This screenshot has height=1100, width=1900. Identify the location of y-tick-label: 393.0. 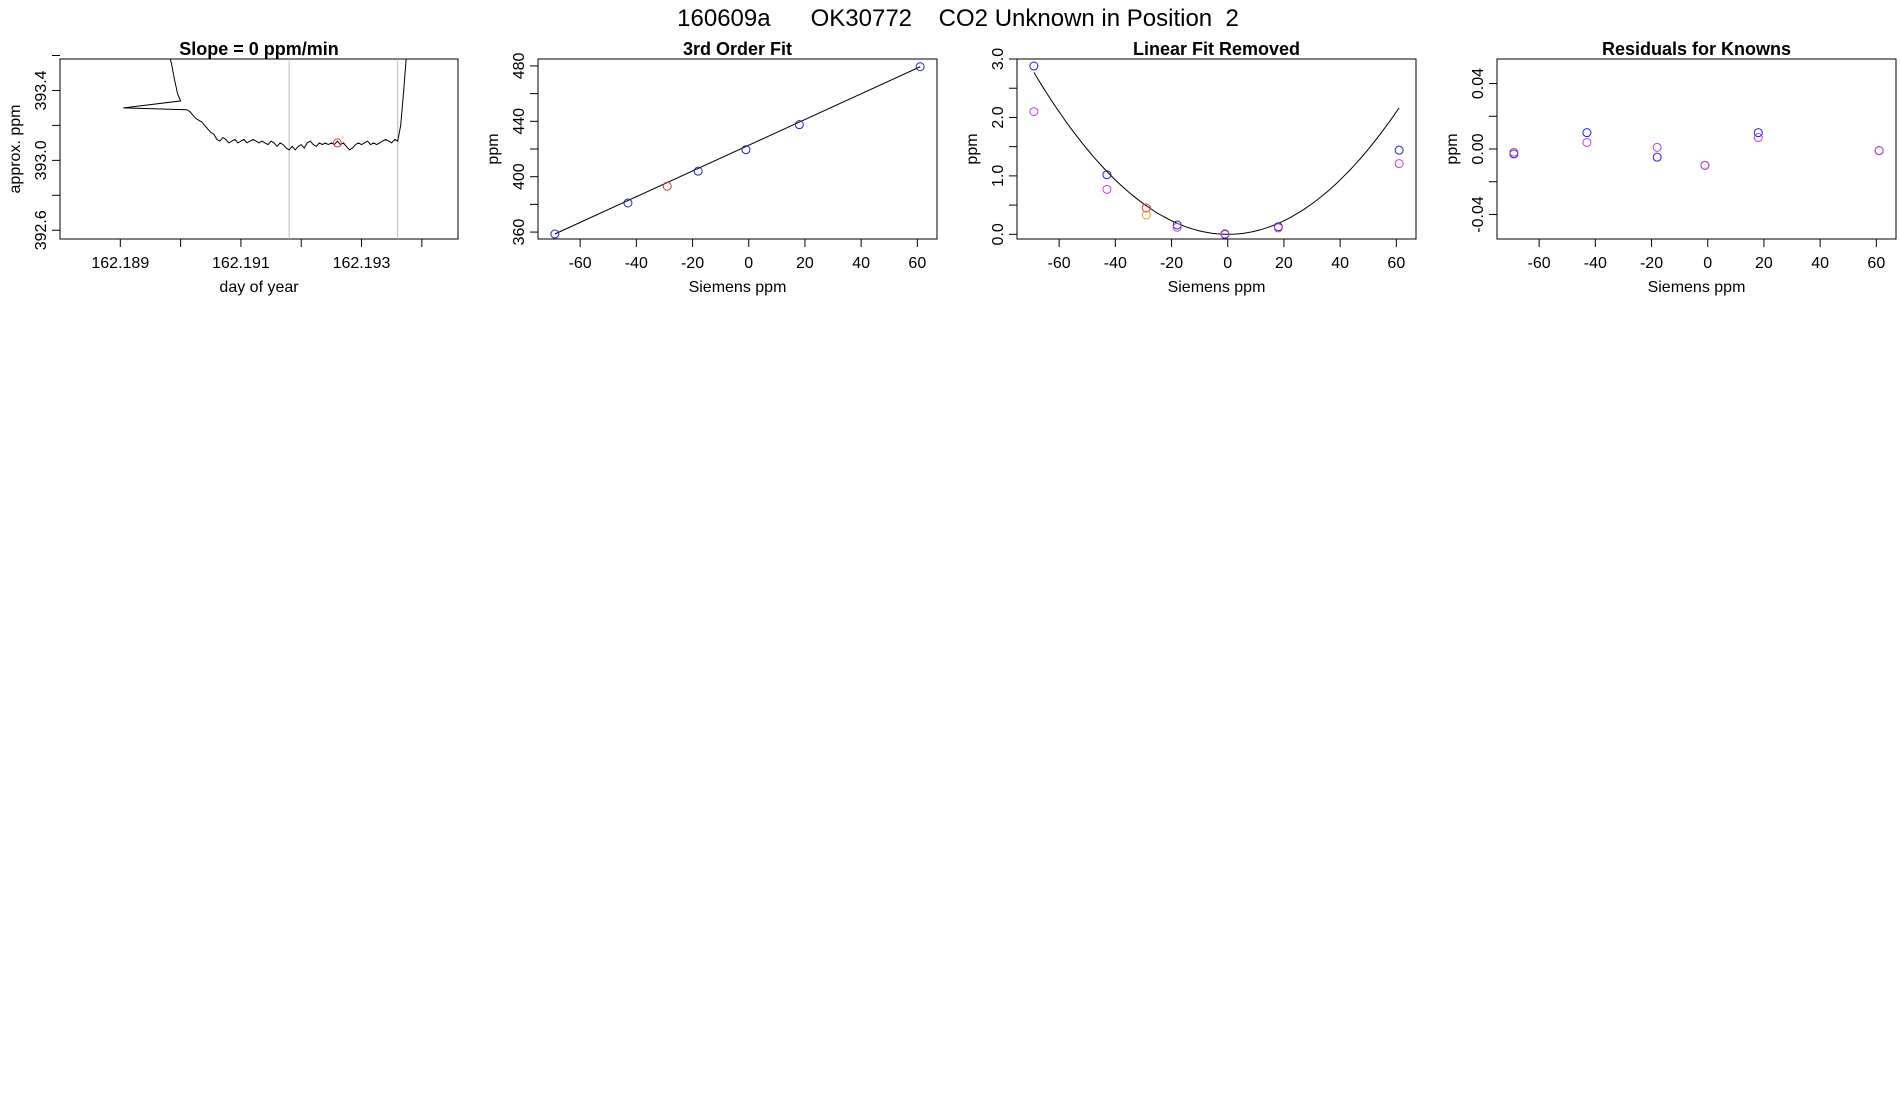
(41, 160).